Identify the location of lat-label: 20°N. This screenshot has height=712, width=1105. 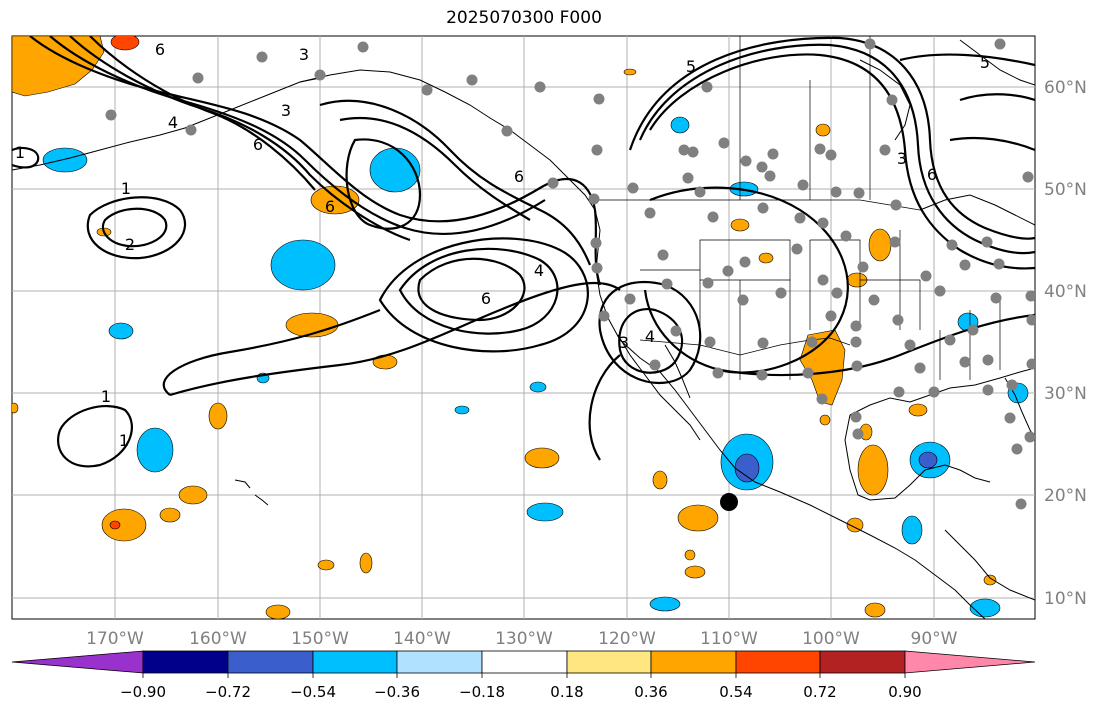
(1065, 496).